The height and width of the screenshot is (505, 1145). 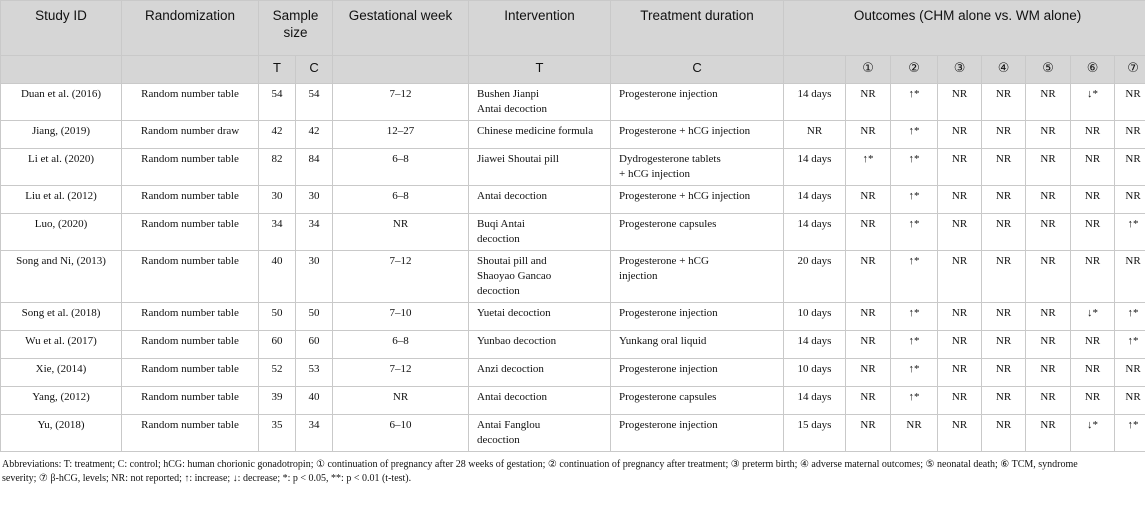 I want to click on cell-gestational-week: 6–10, so click(x=401, y=433).